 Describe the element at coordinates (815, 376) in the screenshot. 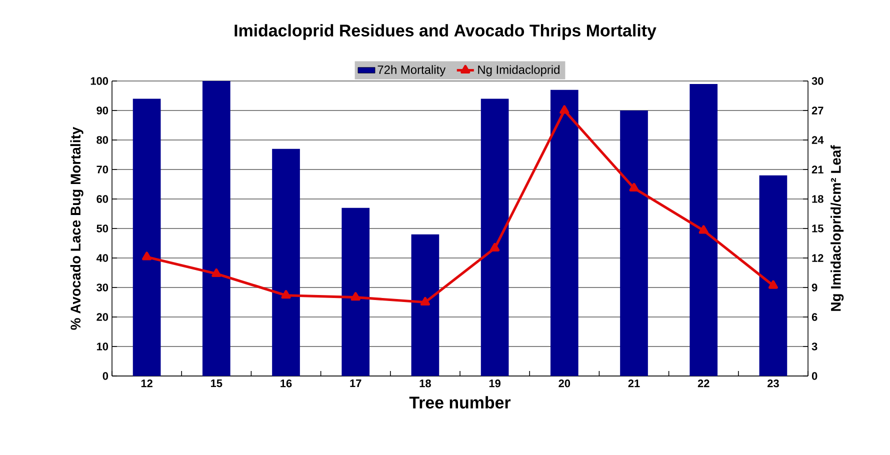

I see `y2-tick-label: 0` at that location.